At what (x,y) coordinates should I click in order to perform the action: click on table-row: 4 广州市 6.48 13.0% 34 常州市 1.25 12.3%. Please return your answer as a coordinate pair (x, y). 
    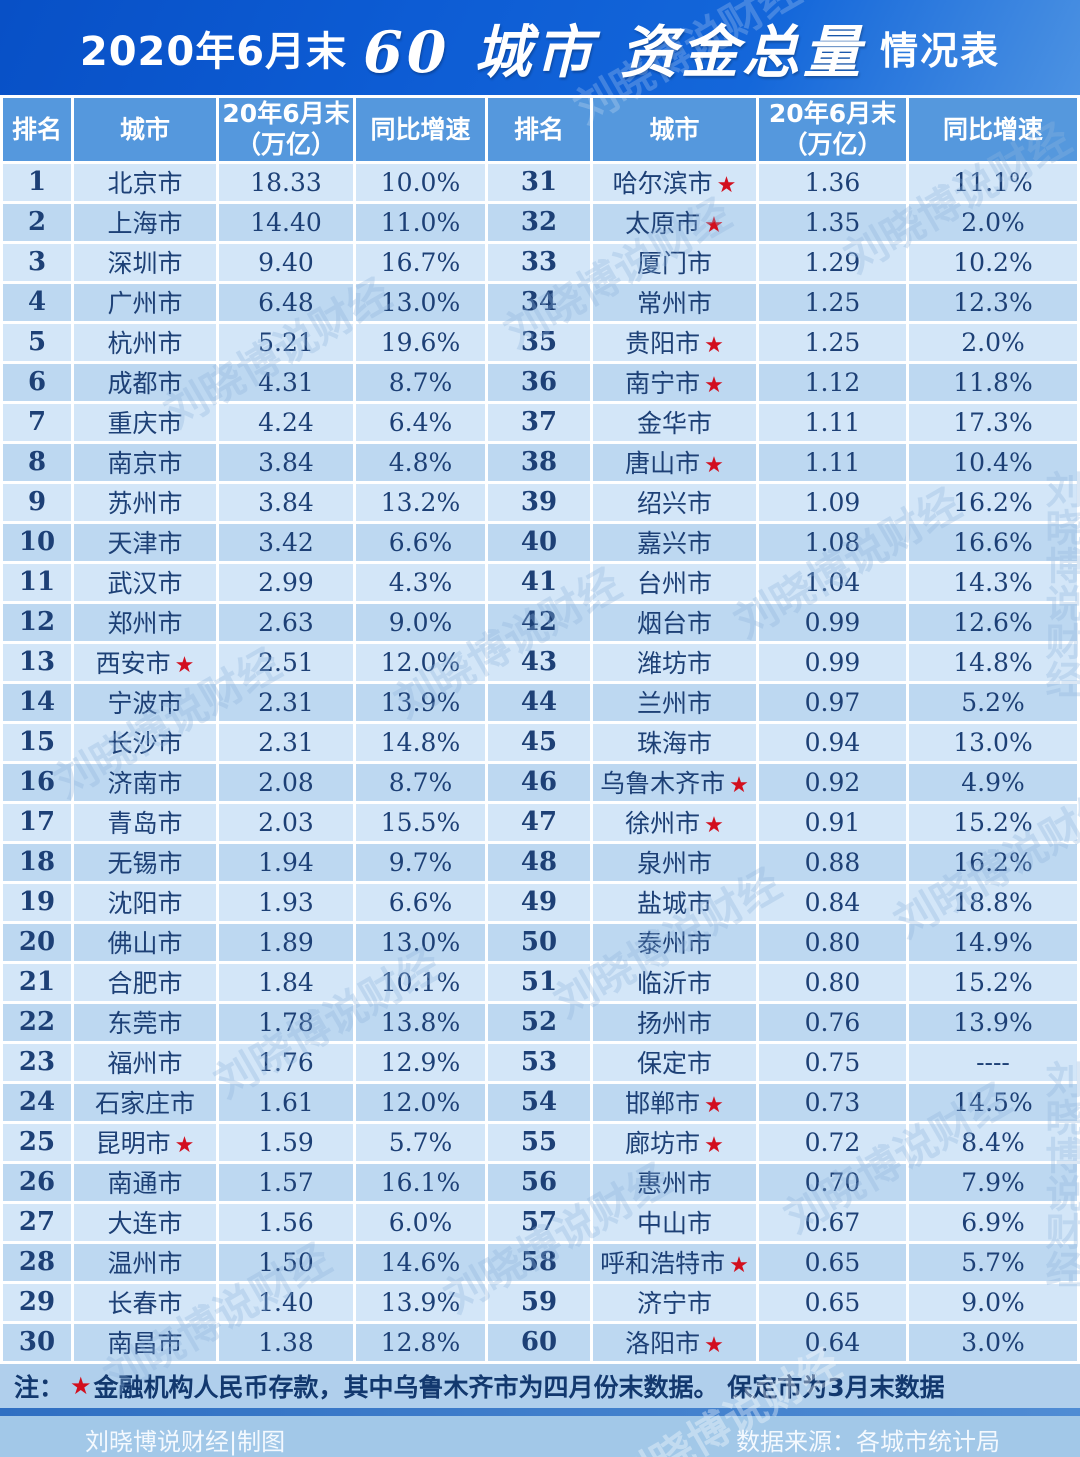
    Looking at the image, I should click on (540, 302).